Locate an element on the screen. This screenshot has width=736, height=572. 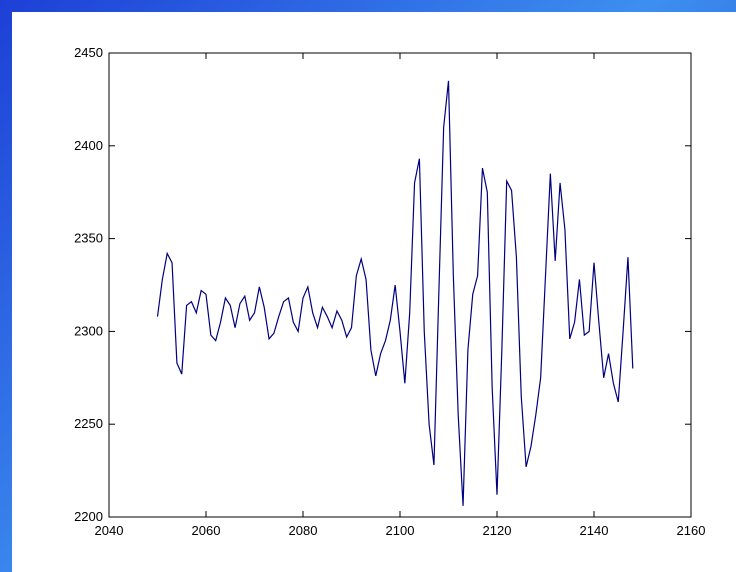
x-tick-label: 2140 is located at coordinates (594, 530).